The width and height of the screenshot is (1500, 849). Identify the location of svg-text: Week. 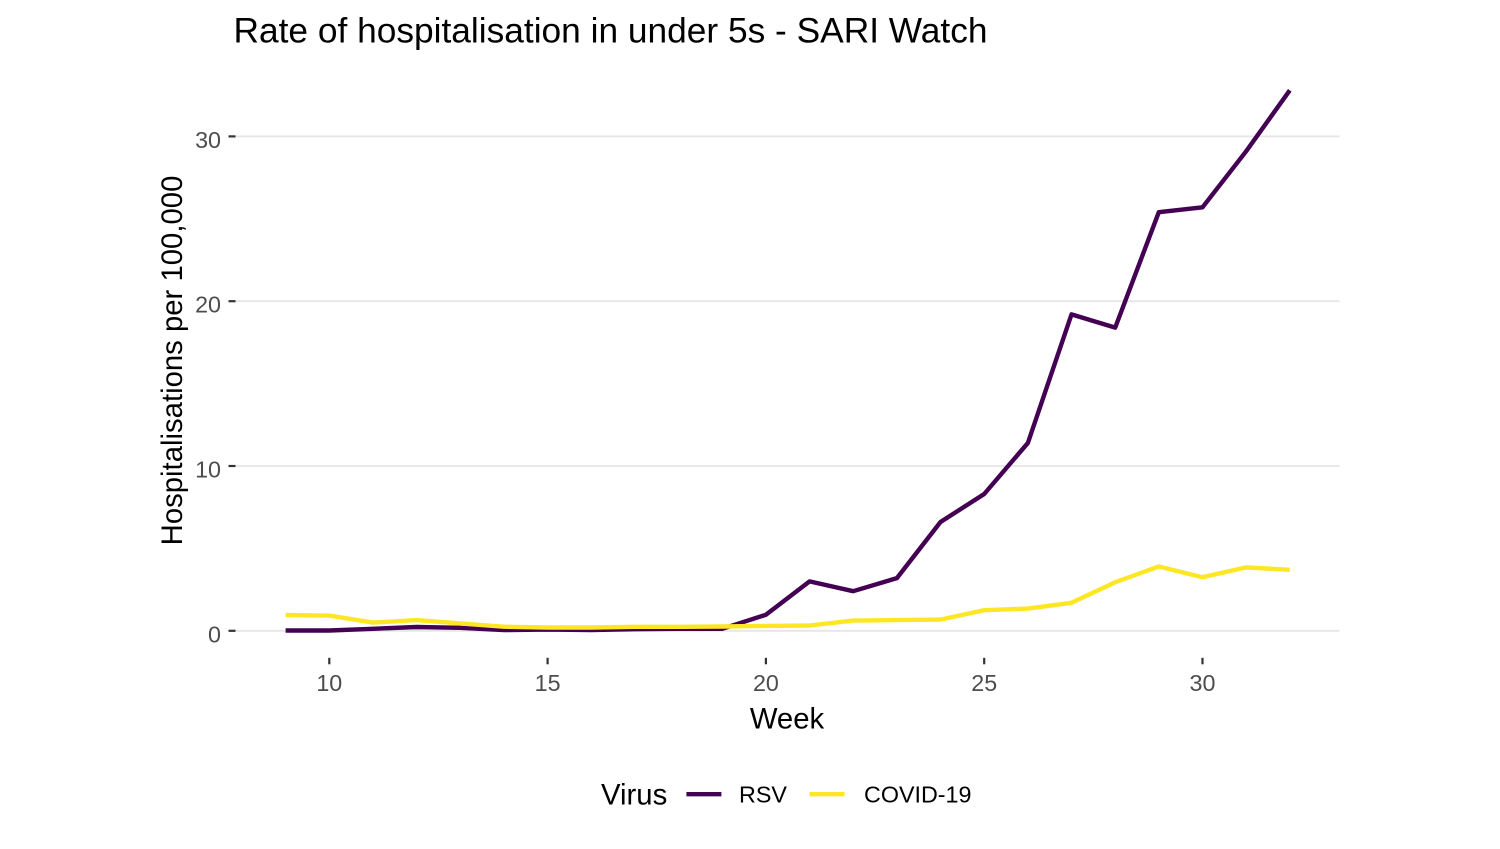
(787, 719).